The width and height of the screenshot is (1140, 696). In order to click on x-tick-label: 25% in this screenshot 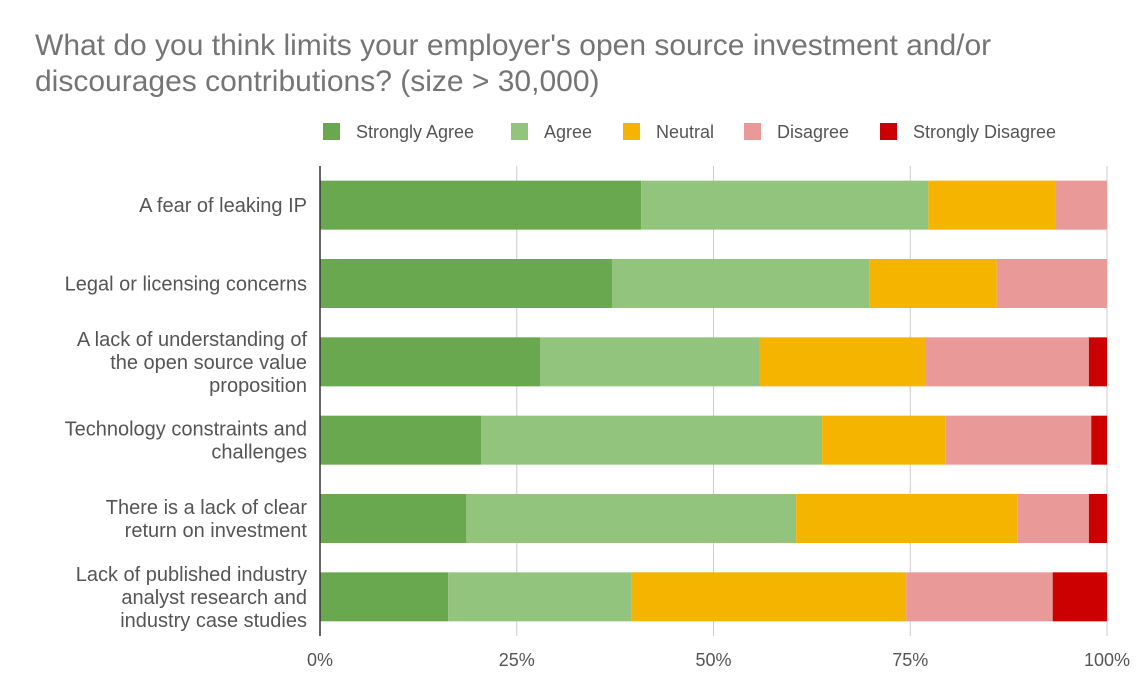, I will do `click(517, 660)`.